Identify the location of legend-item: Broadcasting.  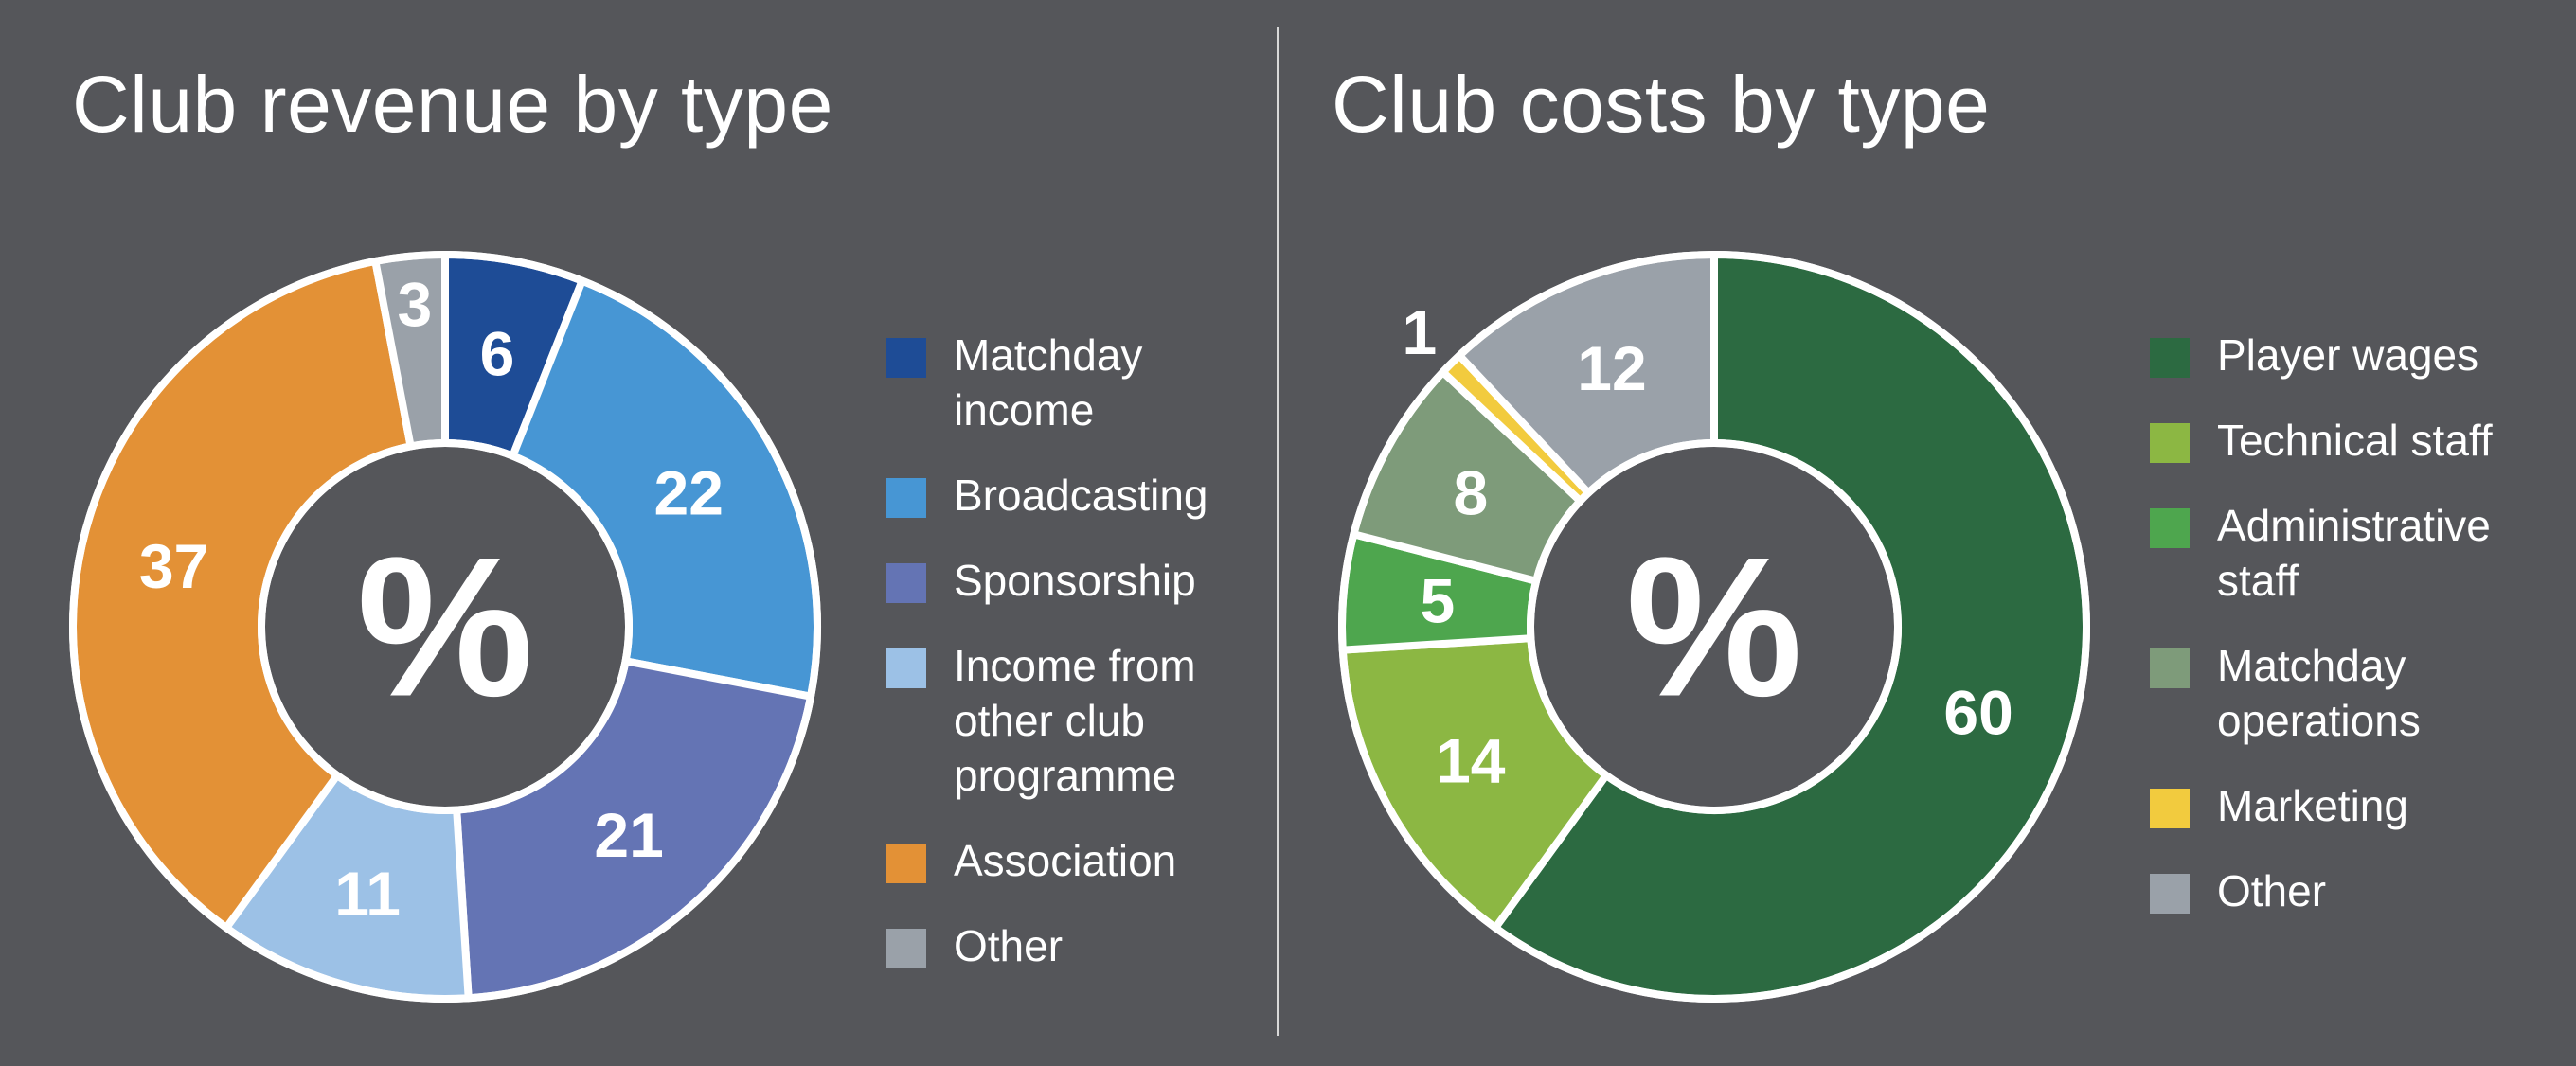
(1047, 495).